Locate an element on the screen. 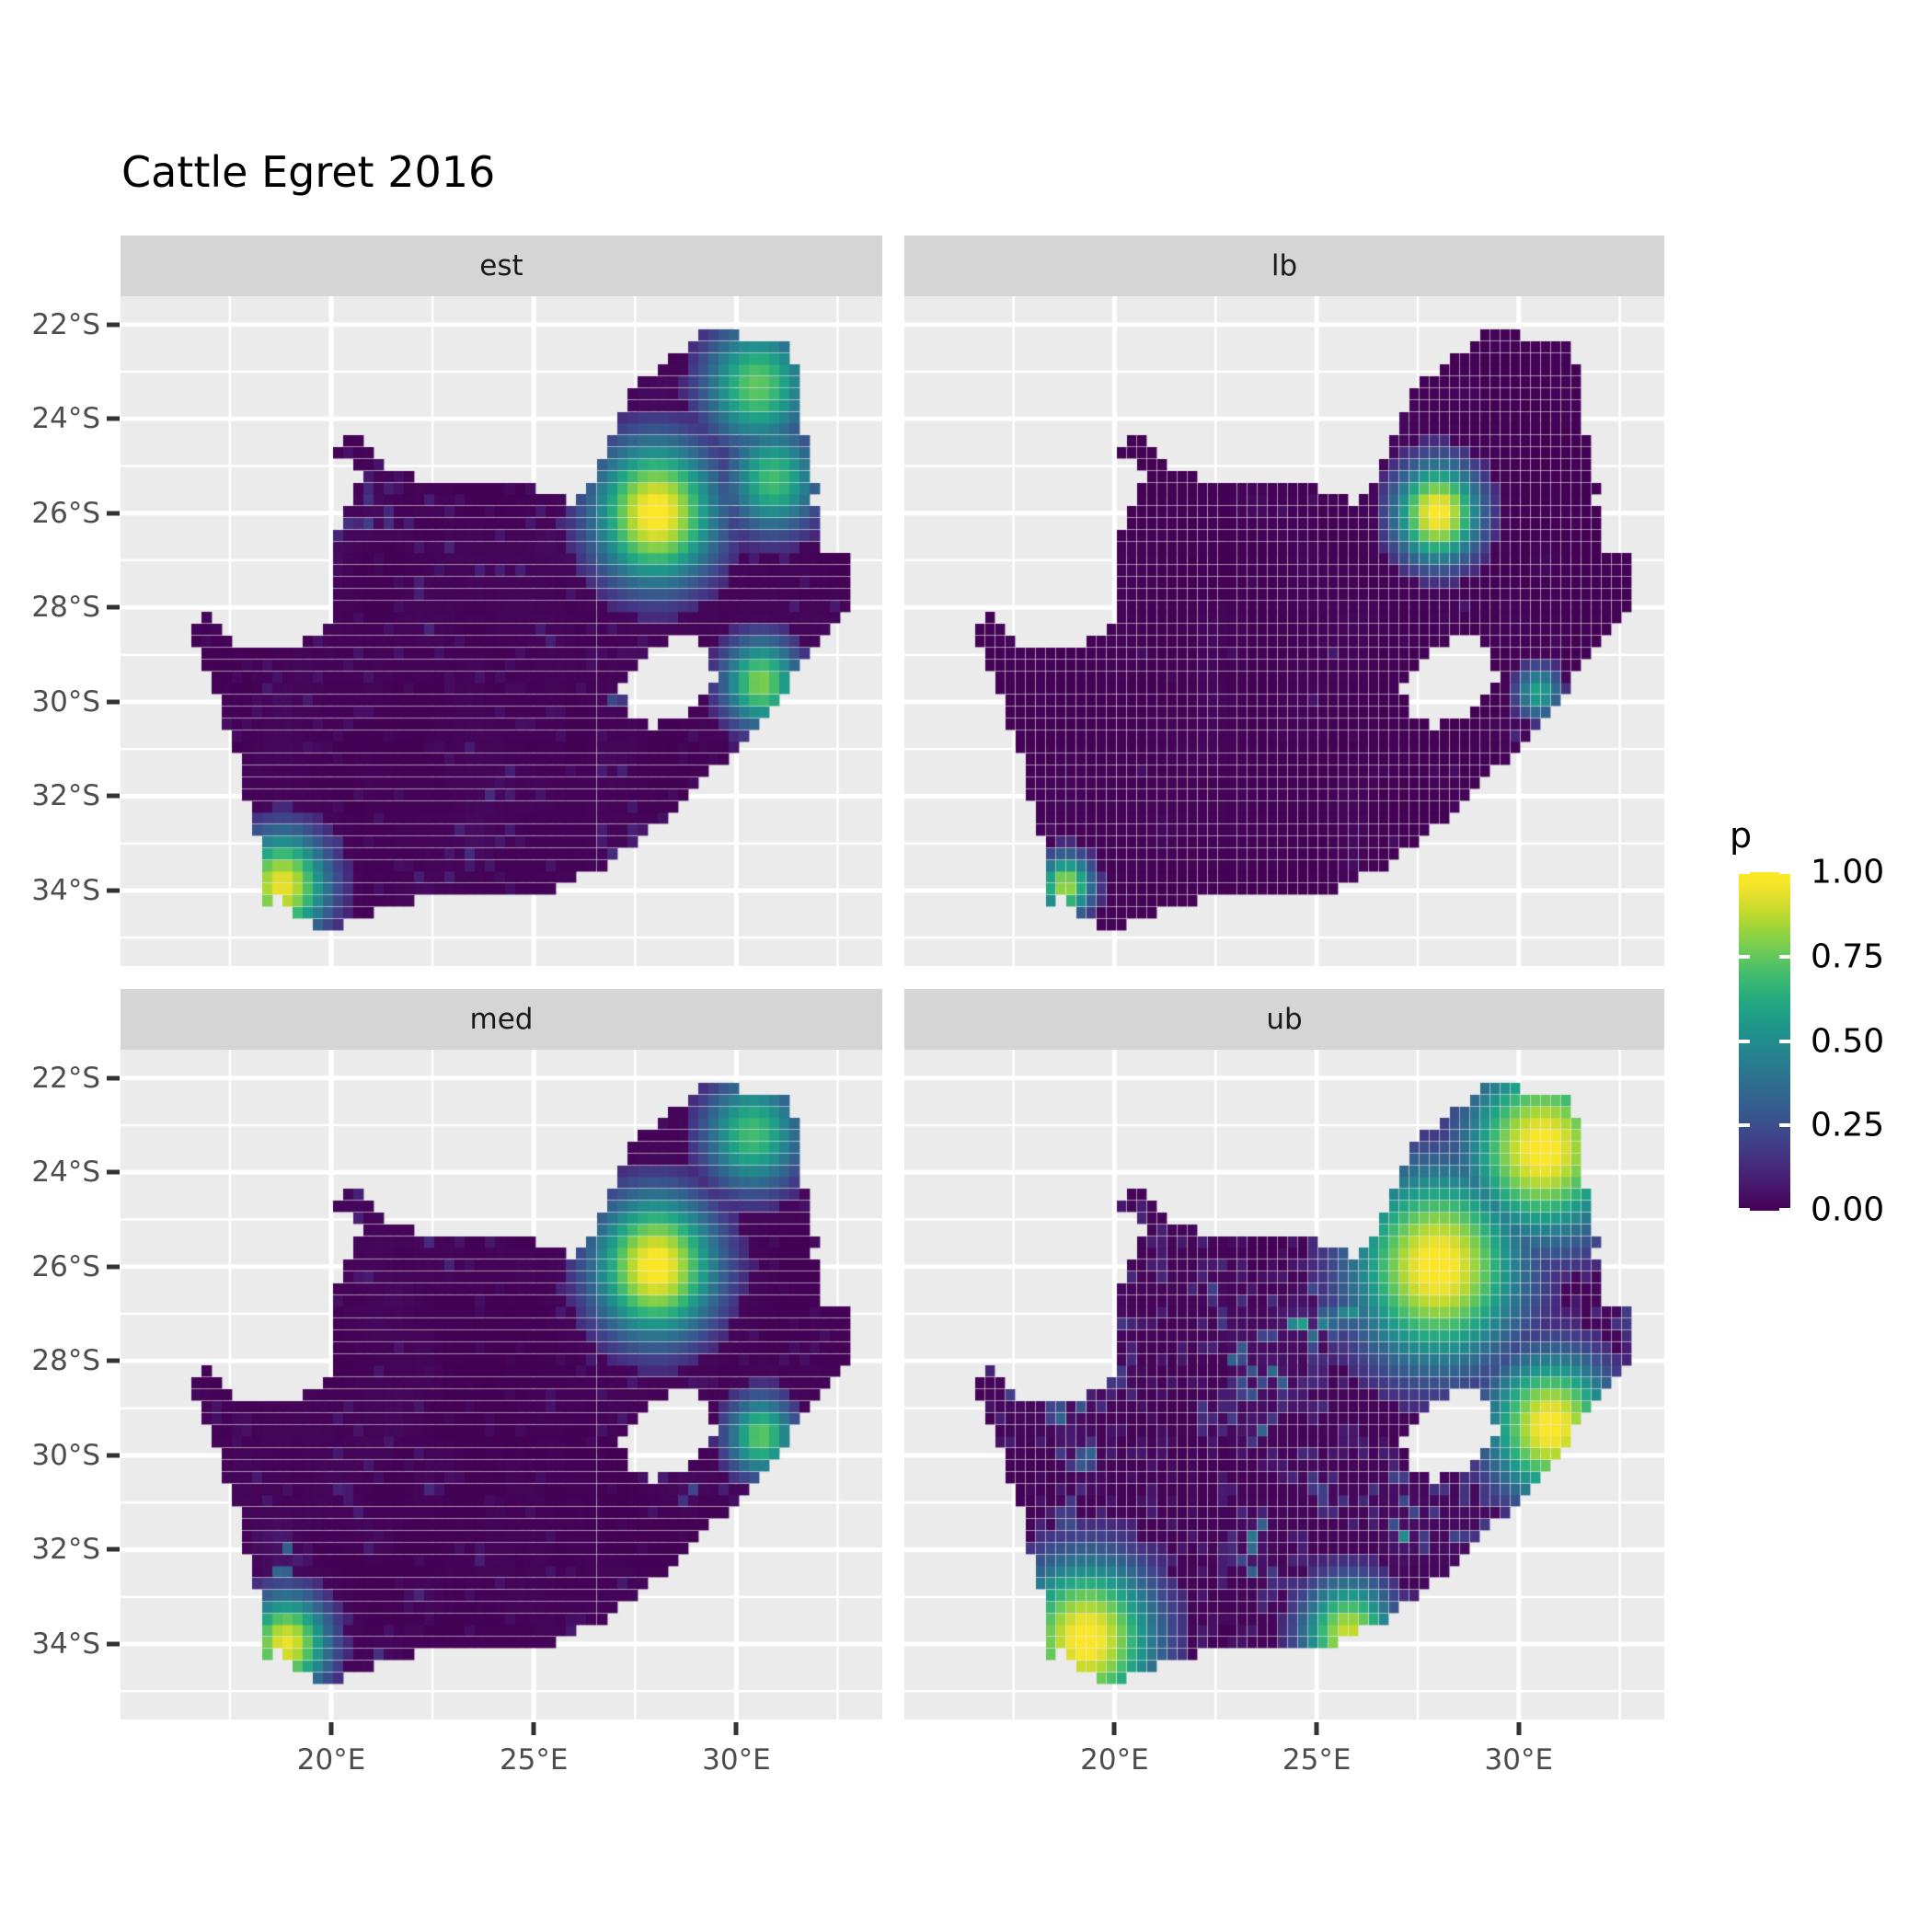  colorbar-tick-label: 0.75 is located at coordinates (1848, 956).